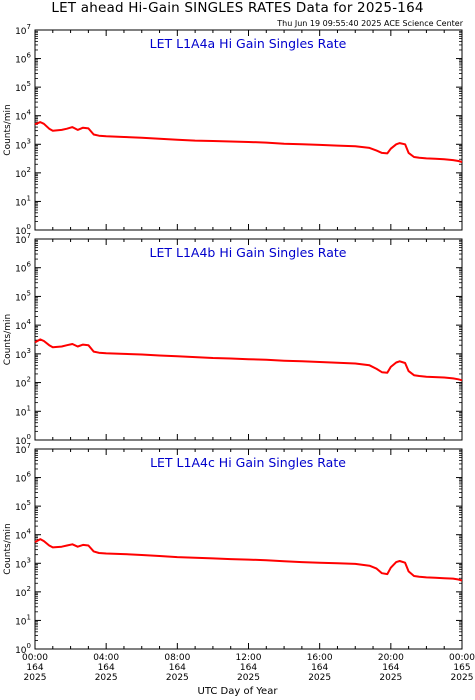 This screenshot has height=700, width=475. Describe the element at coordinates (249, 658) in the screenshot. I see `x-tick-label: 12:00` at that location.